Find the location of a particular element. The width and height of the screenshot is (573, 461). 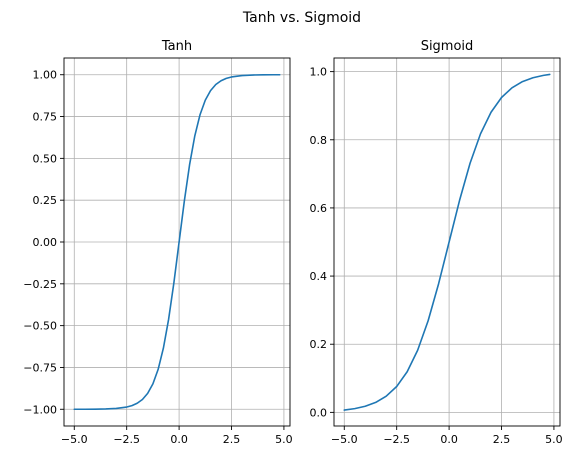

sigmoid-y-tick-label: 0.8 is located at coordinates (319, 140).